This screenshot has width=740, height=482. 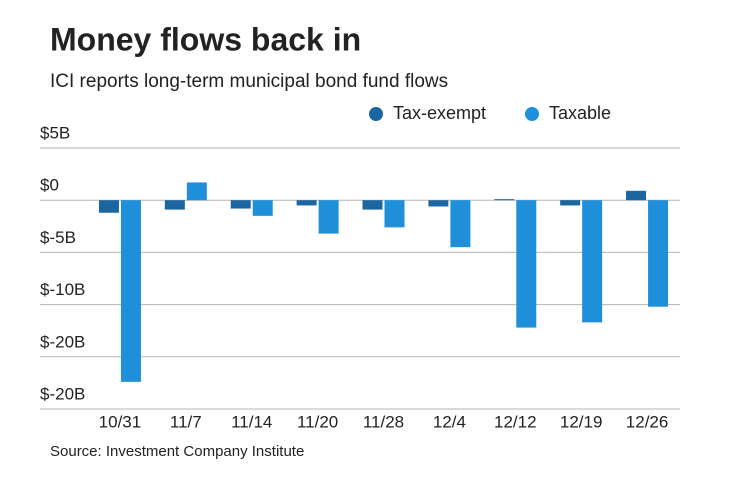 I want to click on legend-label: Taxable, so click(x=580, y=113).